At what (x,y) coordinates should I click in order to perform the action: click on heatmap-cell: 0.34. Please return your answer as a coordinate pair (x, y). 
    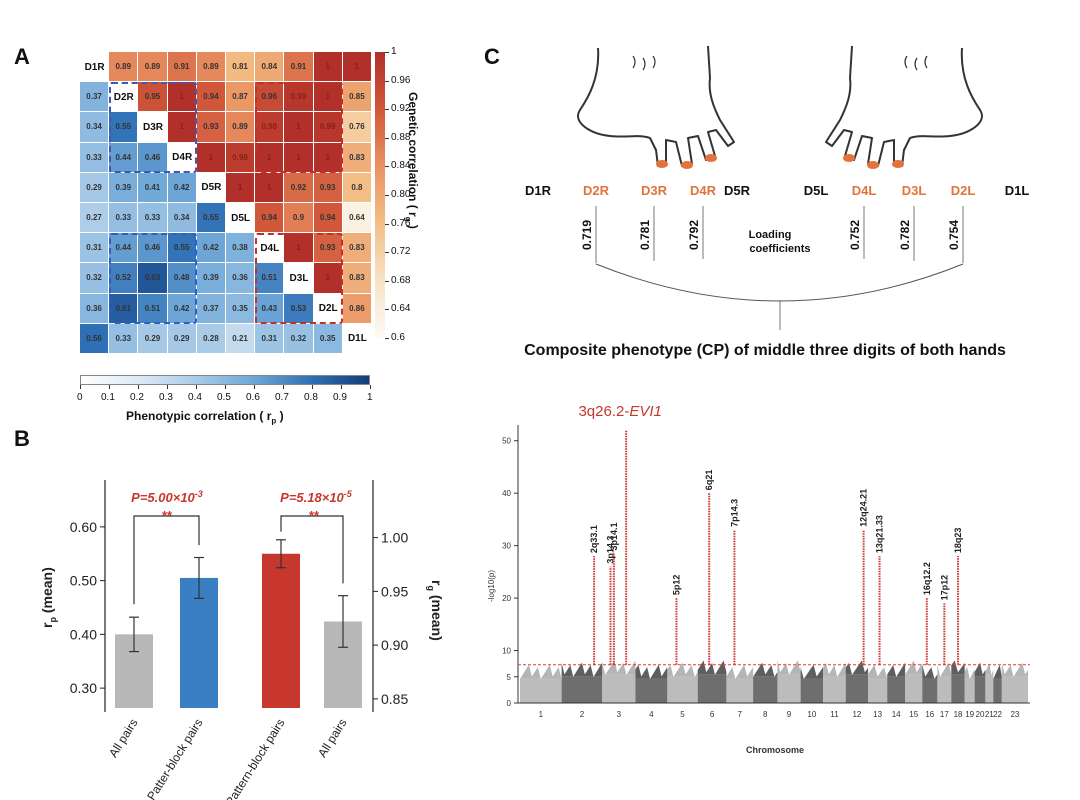
    Looking at the image, I should click on (95, 127).